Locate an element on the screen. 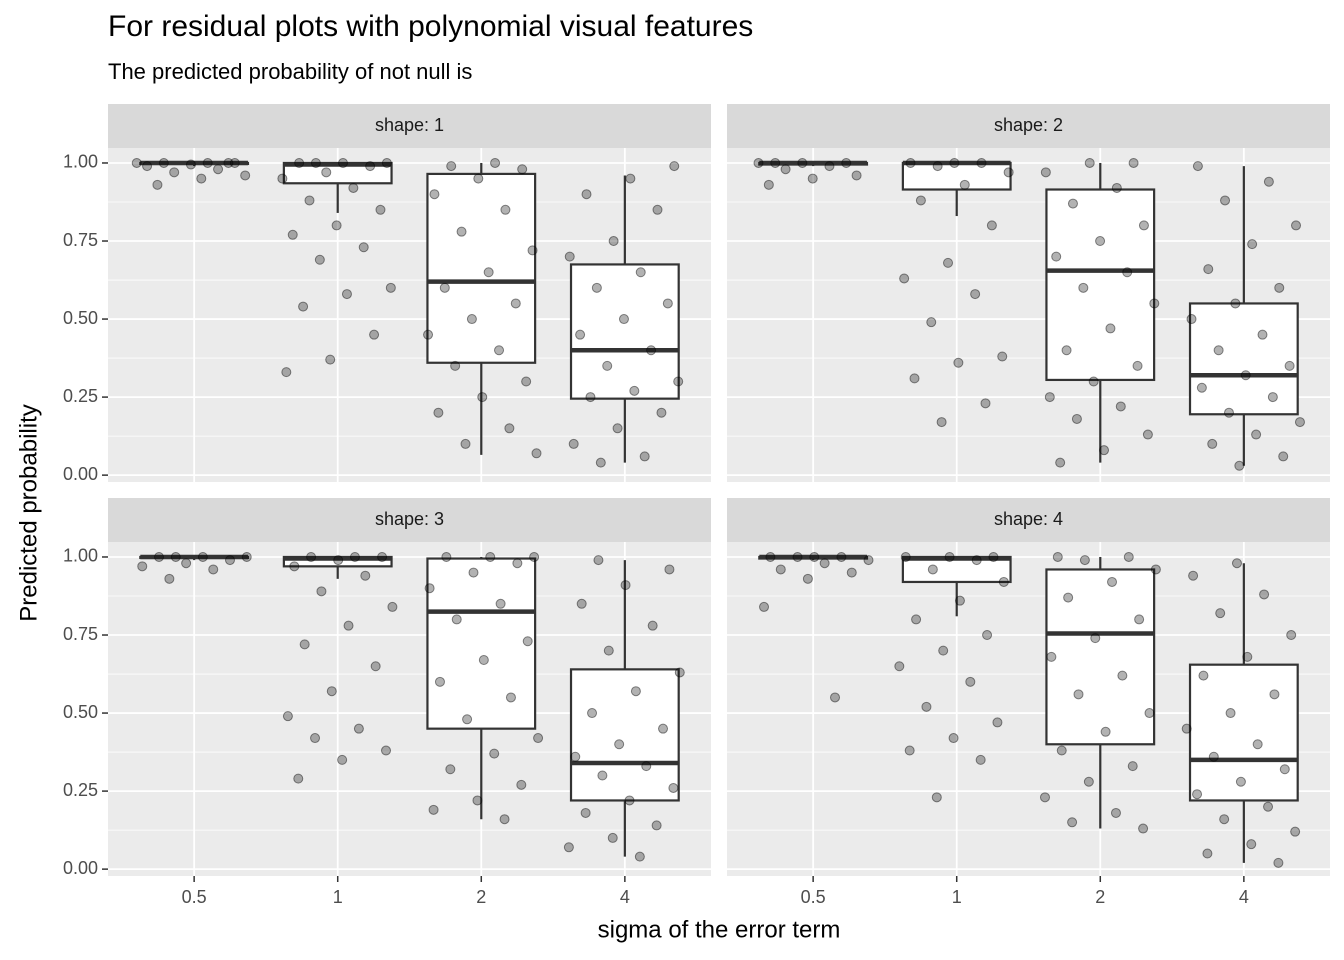 This screenshot has width=1344, height=960. facet-label: shape: 1 is located at coordinates (409, 125).